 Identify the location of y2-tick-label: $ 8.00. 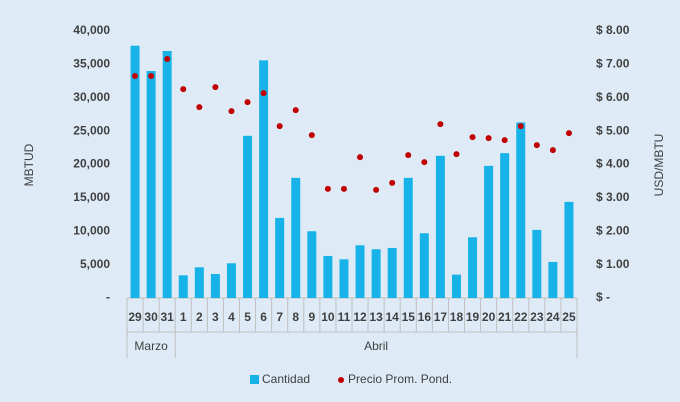
(613, 30).